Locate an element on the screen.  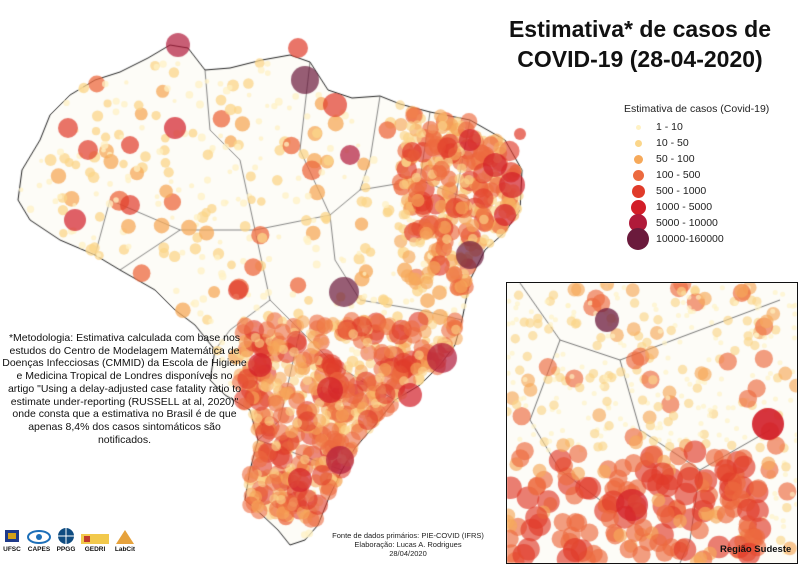
inset-map-label: Região Sudeste is located at coordinates (756, 549).